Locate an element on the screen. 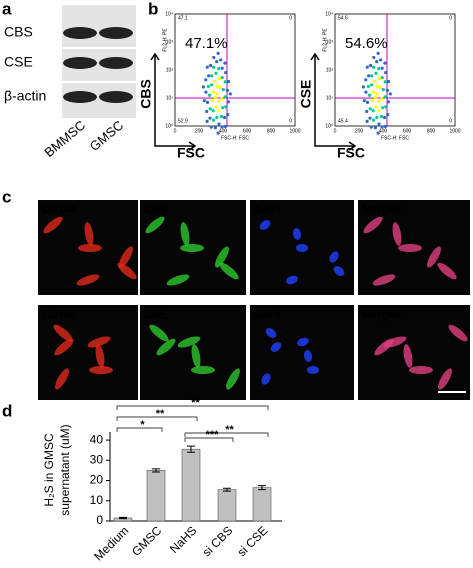 This screenshot has height=568, width=473. stain-label: CSE is located at coordinates (155, 315).